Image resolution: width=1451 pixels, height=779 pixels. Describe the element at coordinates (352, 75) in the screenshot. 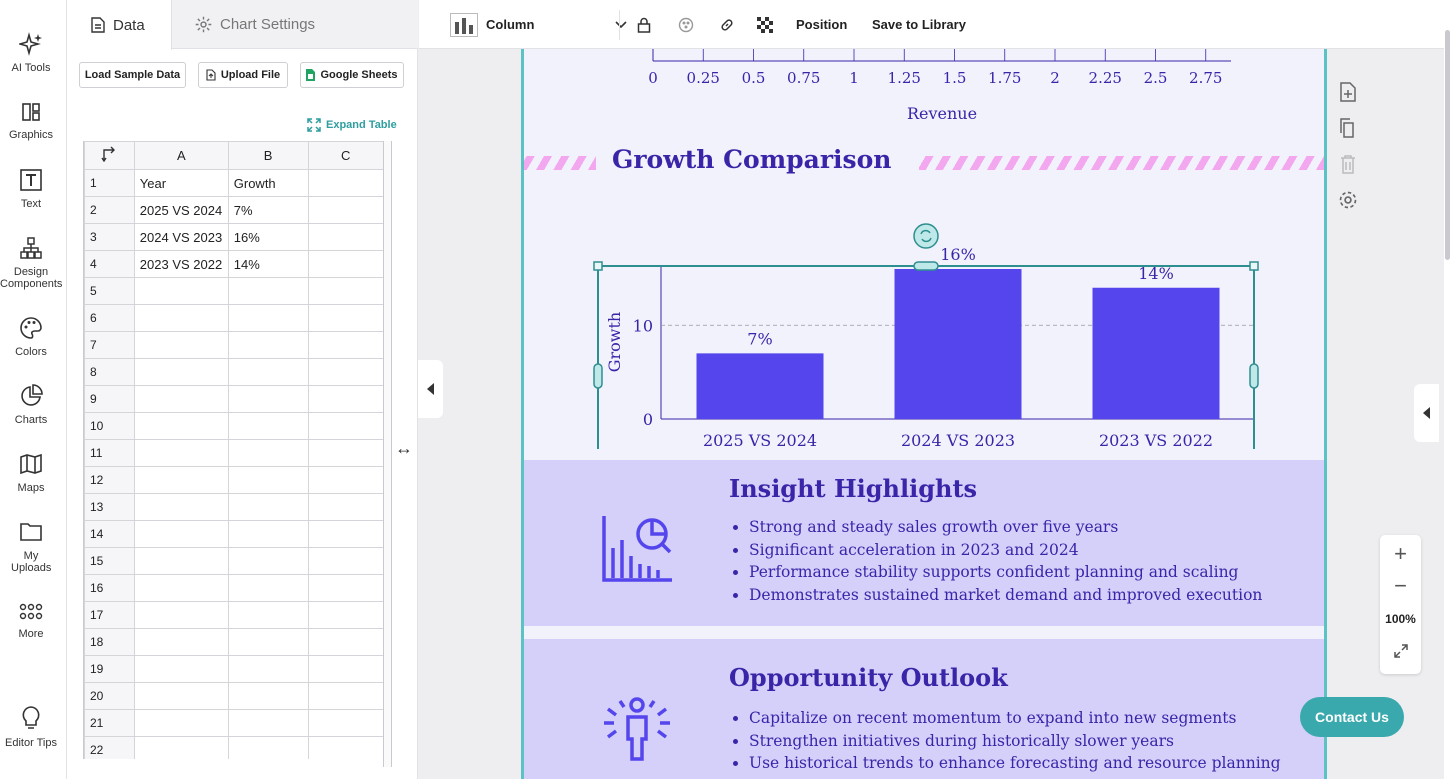

I see `google-sheets-button: Google Sheets` at that location.